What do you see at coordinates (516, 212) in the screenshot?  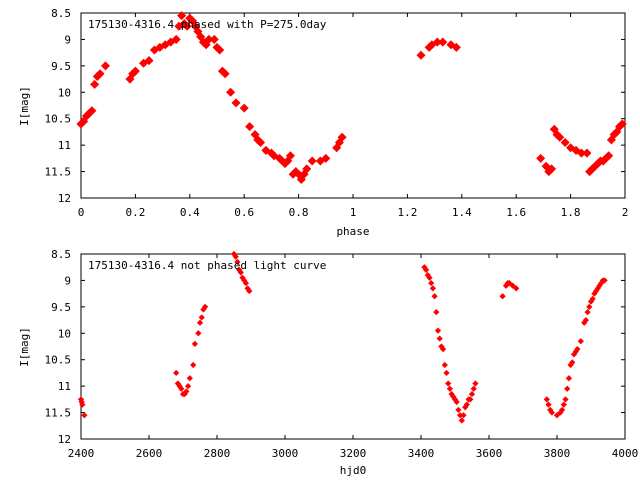 I see `x-tick-label: 1.6` at bounding box center [516, 212].